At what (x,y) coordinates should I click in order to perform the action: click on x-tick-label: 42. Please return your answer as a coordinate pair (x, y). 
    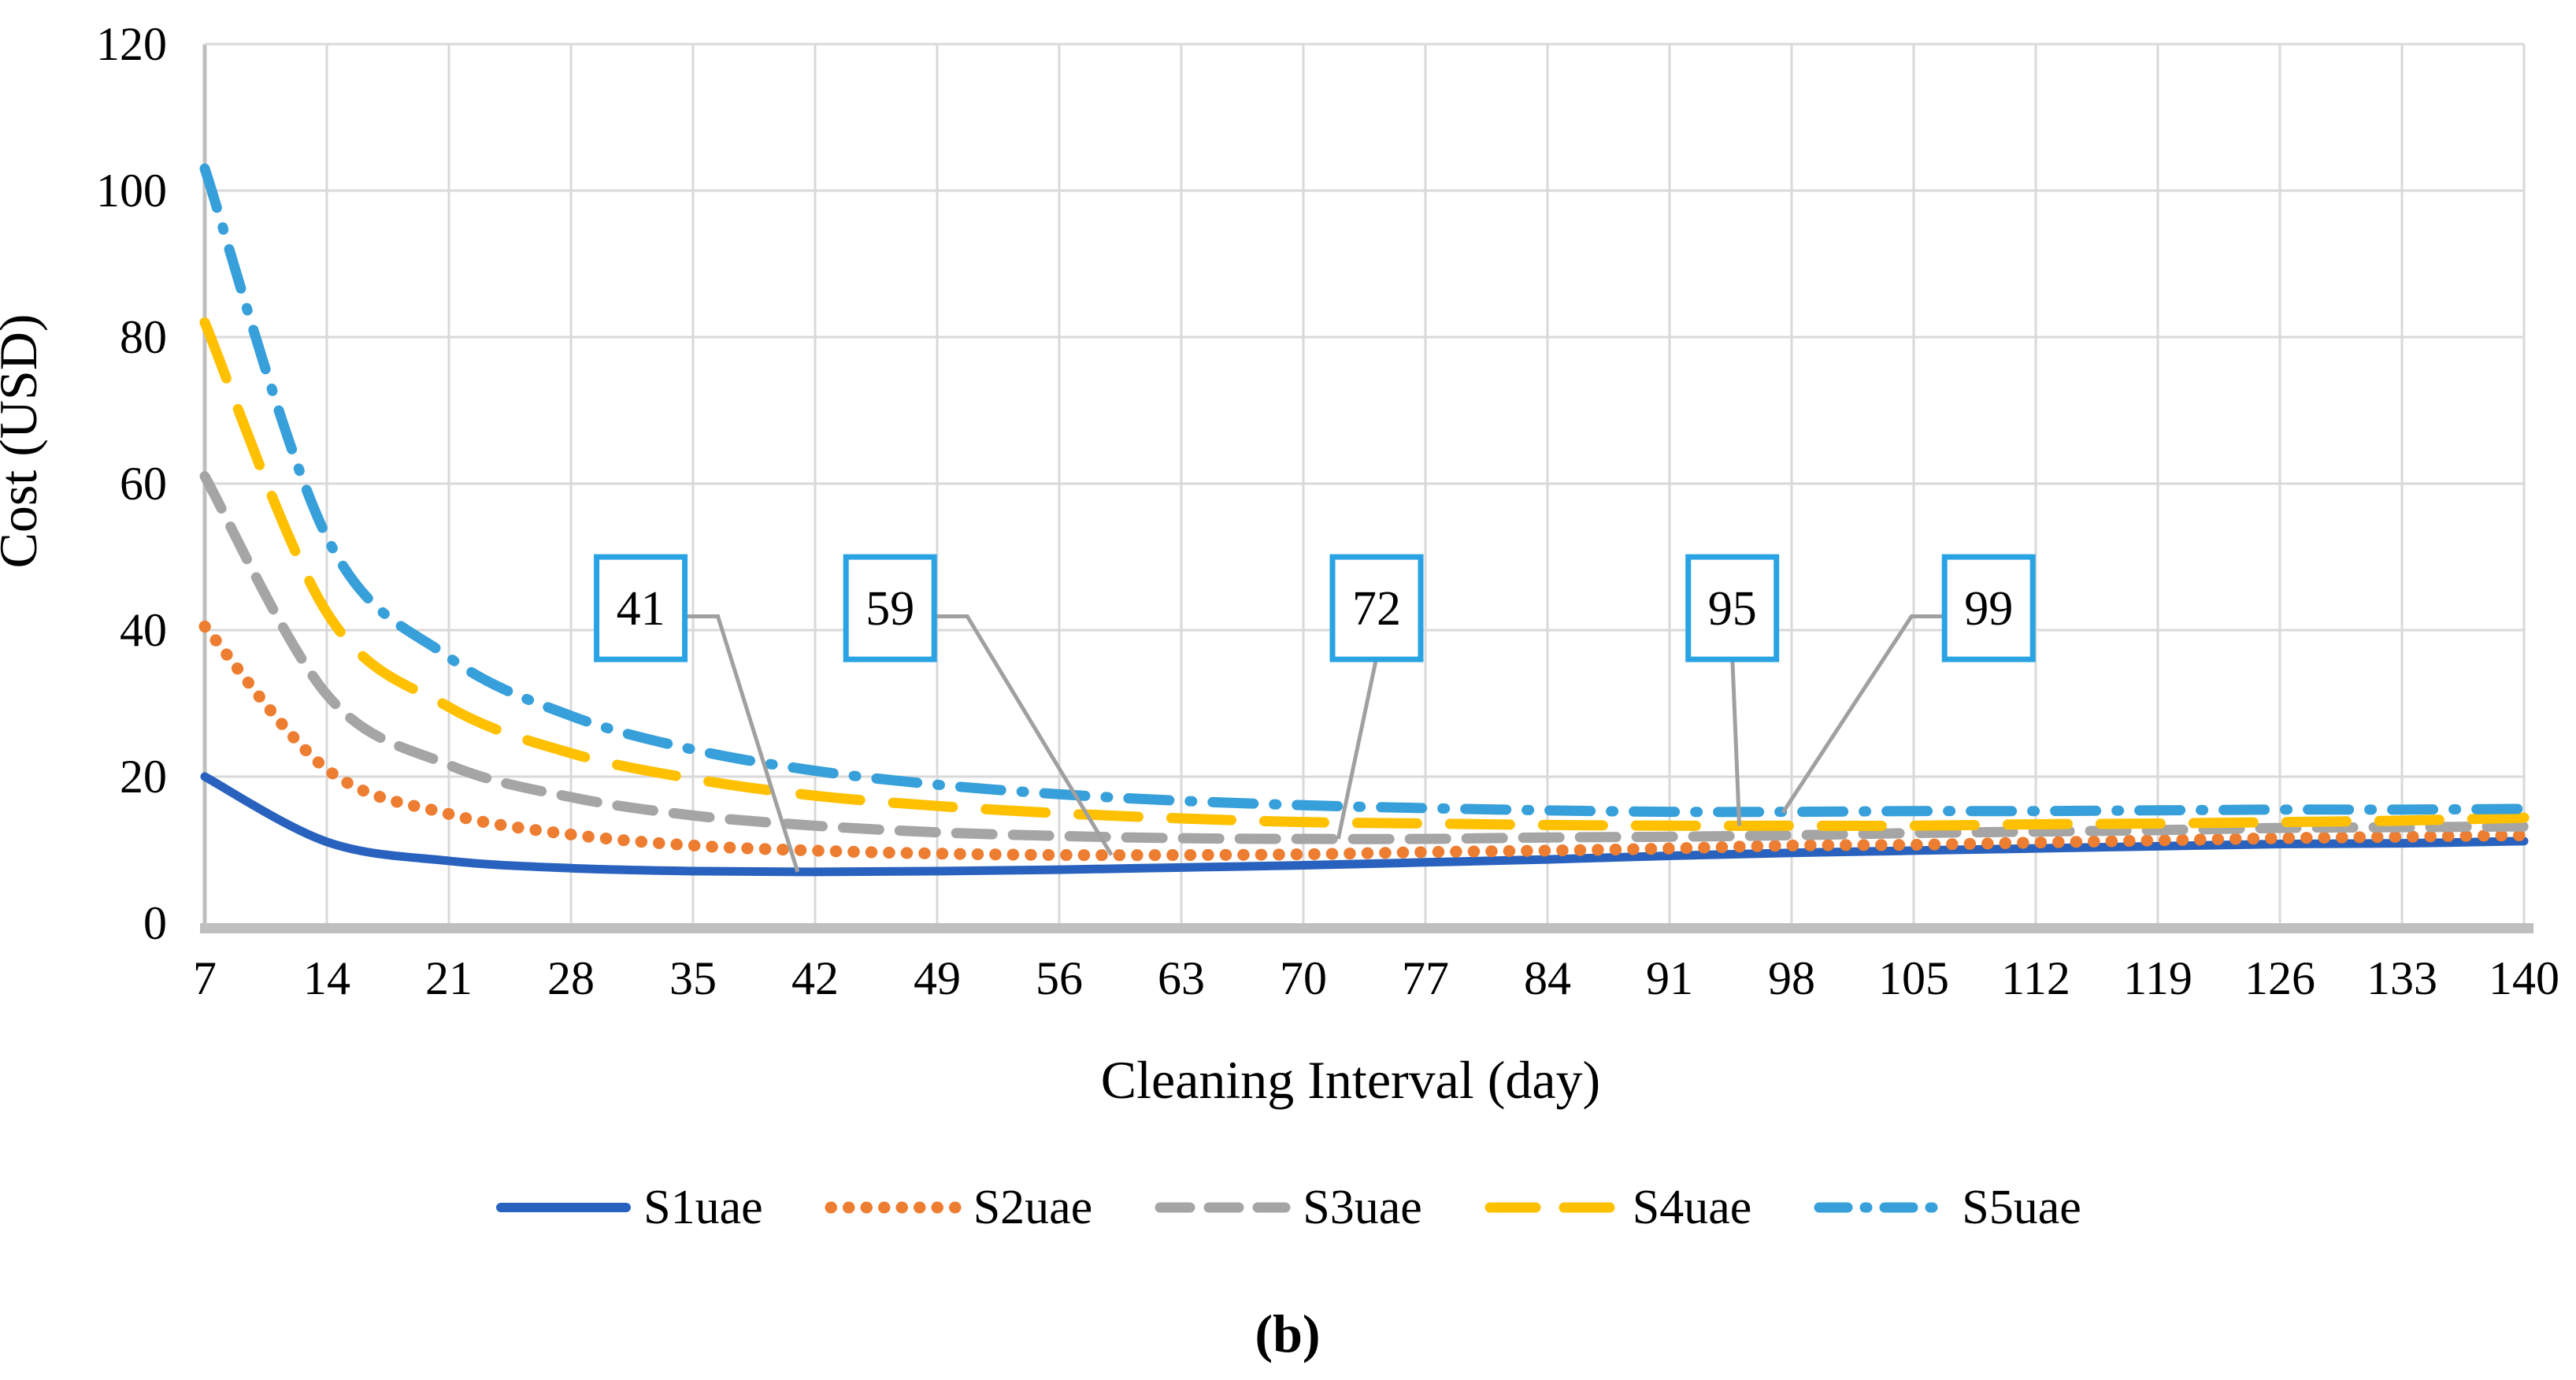
    Looking at the image, I should click on (815, 978).